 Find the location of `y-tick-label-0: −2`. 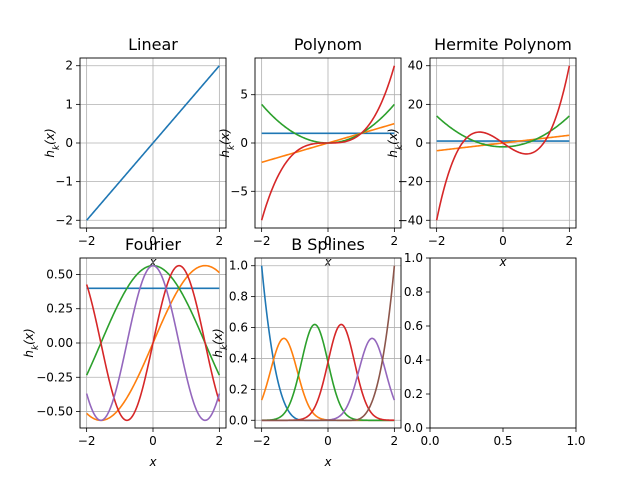

y-tick-label-0: −2 is located at coordinates (64, 220).